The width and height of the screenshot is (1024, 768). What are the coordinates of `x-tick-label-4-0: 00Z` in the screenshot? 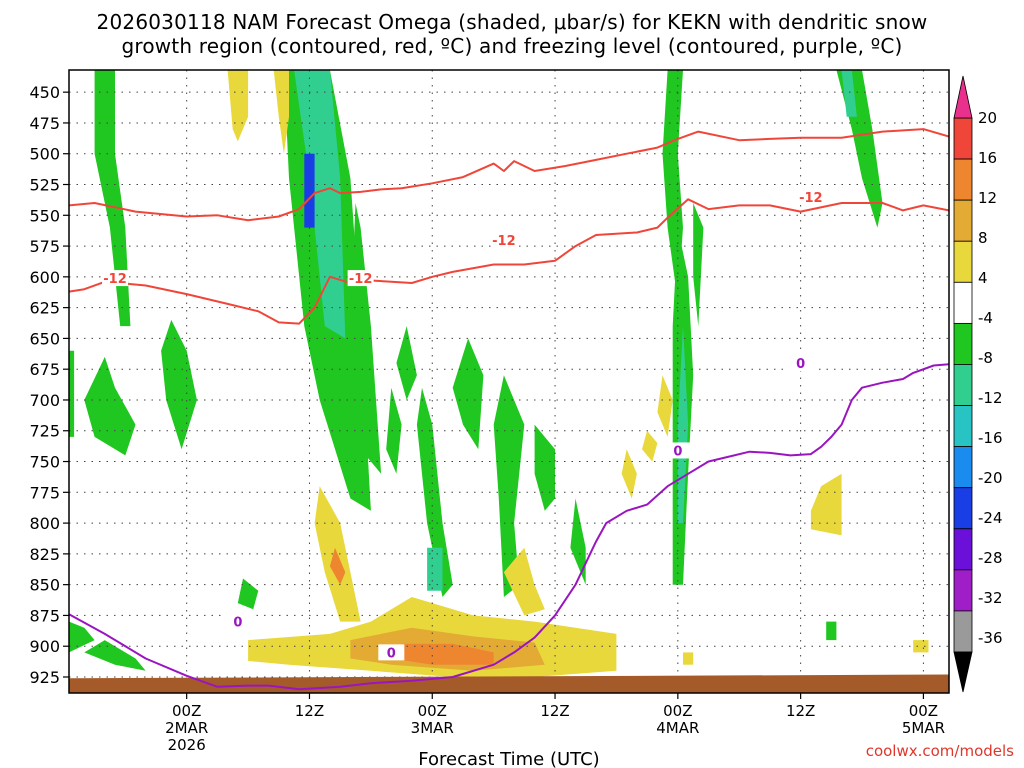 It's located at (677, 711).